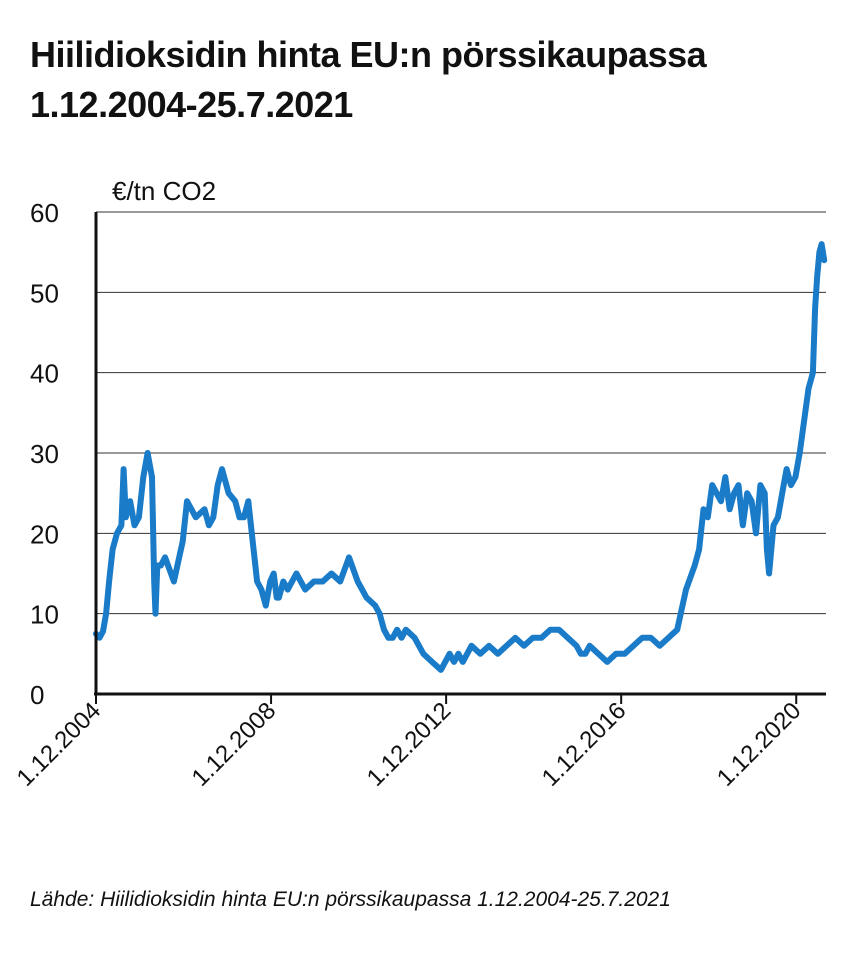 This screenshot has width=850, height=958. I want to click on x-tick-label: 1.12.2008, so click(234, 744).